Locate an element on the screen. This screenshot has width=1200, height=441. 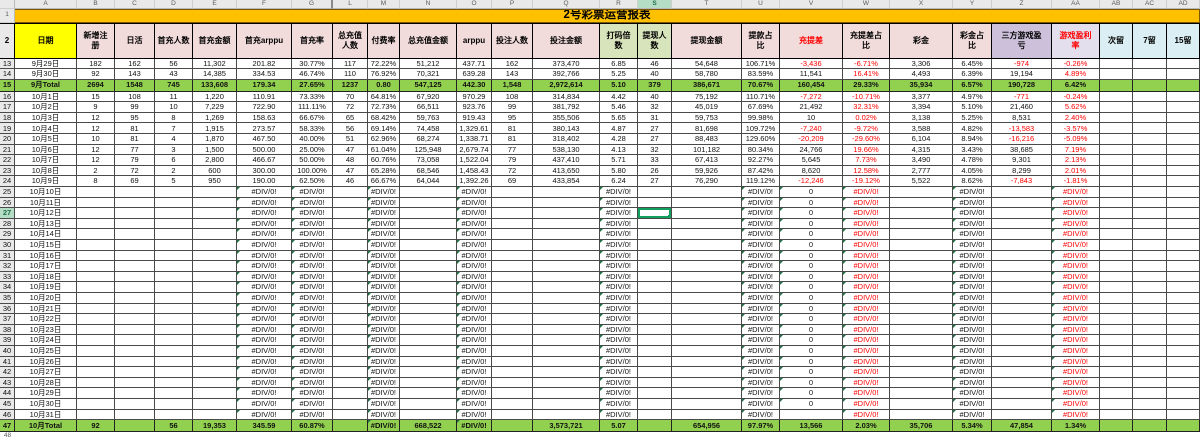
cell: 75,192 is located at coordinates (707, 97).